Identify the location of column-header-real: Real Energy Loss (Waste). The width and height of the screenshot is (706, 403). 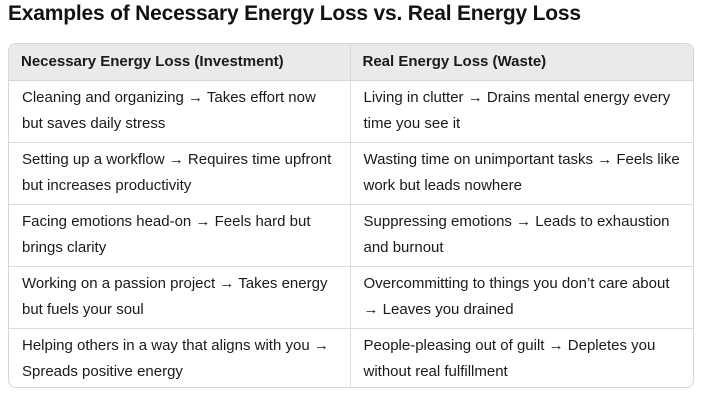
(521, 62).